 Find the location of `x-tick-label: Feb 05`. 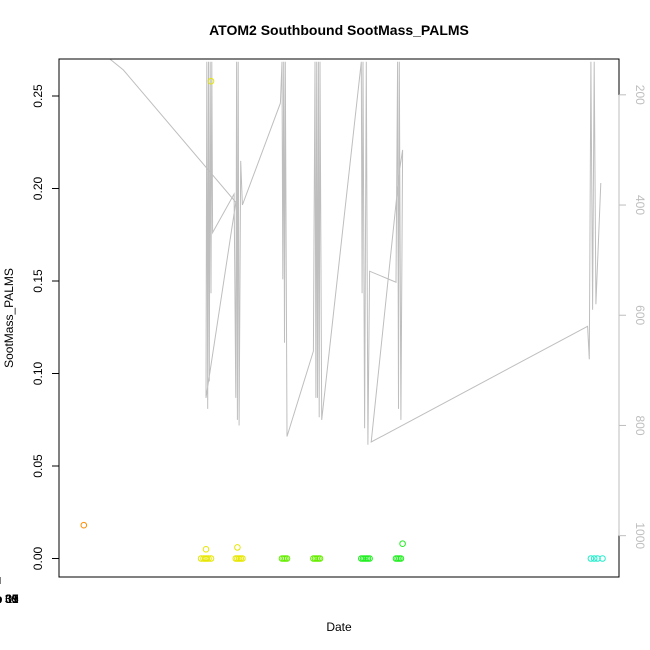

x-tick-label: Feb 05 is located at coordinates (9, 599).